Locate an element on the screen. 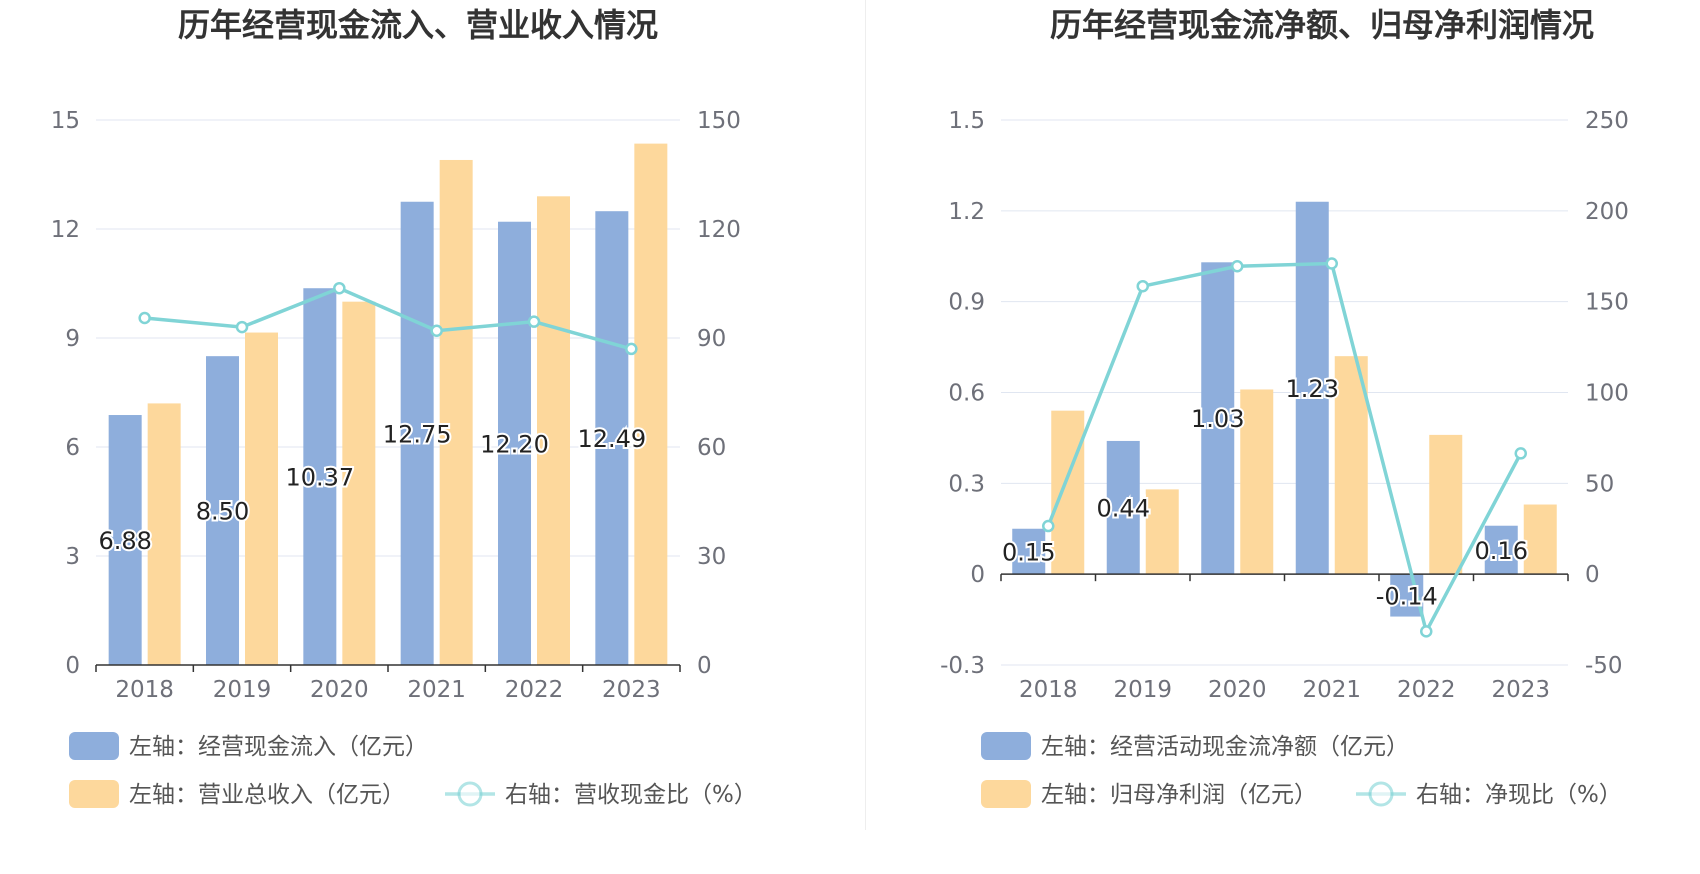 Image resolution: width=1700 pixels, height=874 pixels. right-axis-tick: 90 is located at coordinates (711, 339).